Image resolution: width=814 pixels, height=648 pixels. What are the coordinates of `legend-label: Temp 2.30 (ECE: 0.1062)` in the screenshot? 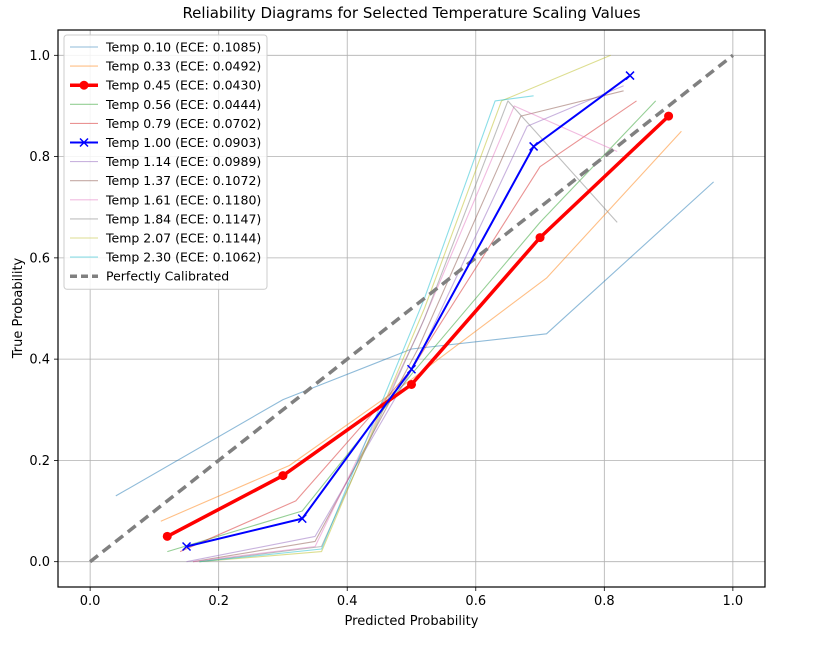 It's located at (183, 257).